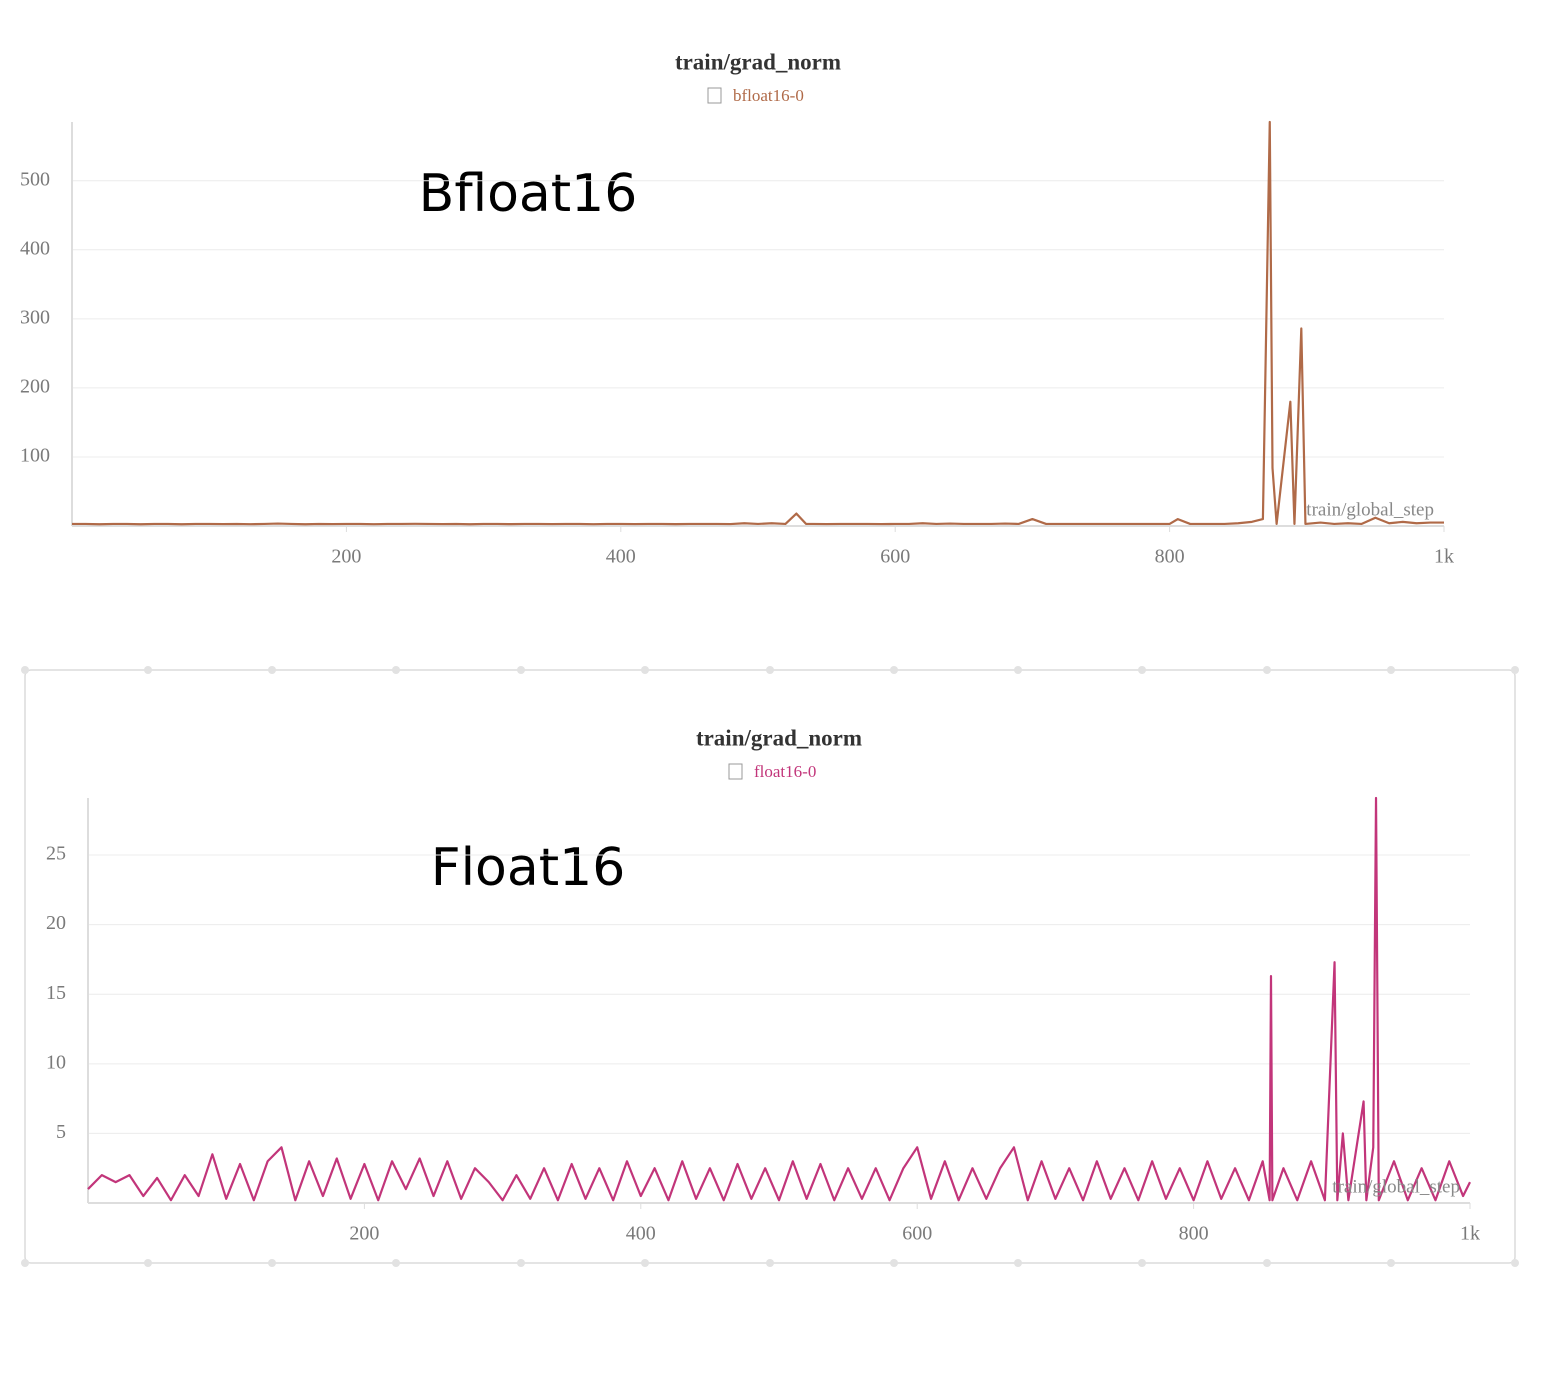 The image size is (1543, 1384). Describe the element at coordinates (35, 317) in the screenshot. I see `y-tick-label: 300` at that location.